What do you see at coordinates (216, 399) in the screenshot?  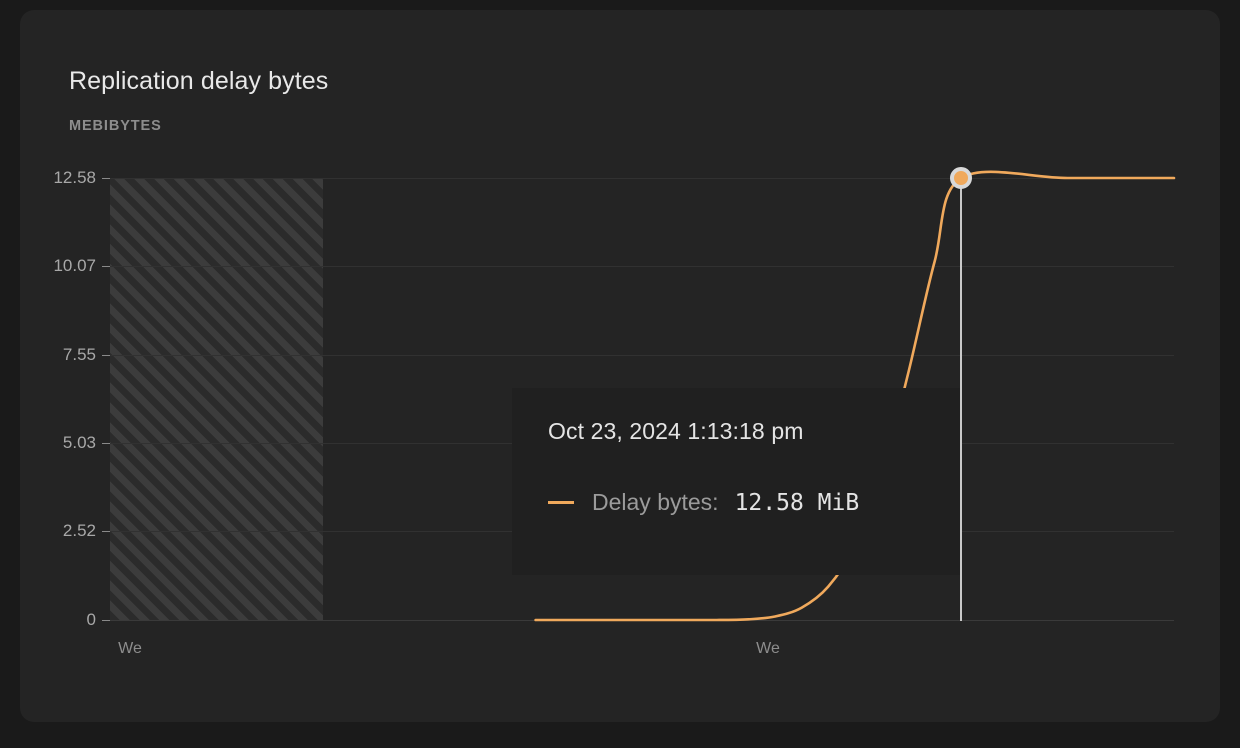 I see `no-data-band` at bounding box center [216, 399].